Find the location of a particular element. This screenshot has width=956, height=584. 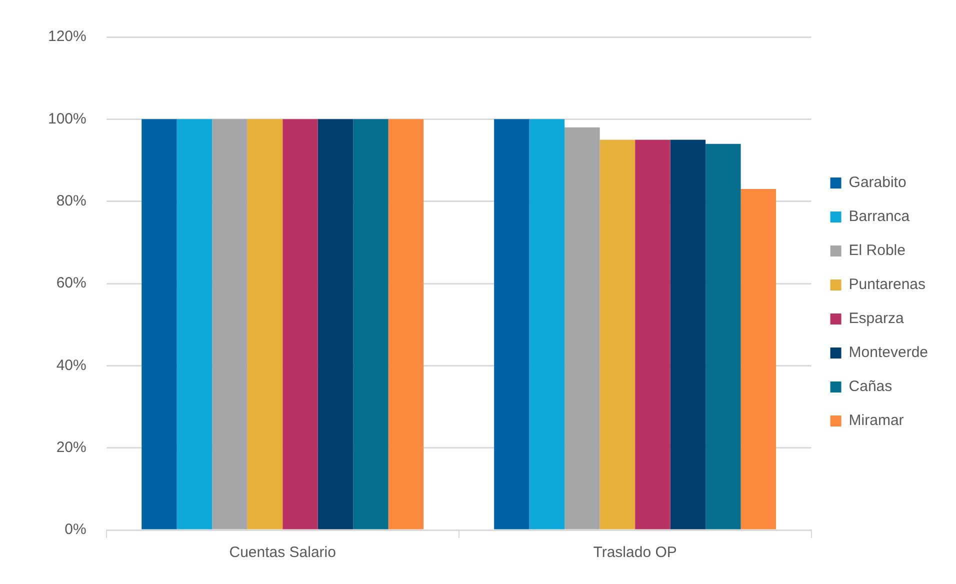

y-tick-label: 40% is located at coordinates (71, 365).